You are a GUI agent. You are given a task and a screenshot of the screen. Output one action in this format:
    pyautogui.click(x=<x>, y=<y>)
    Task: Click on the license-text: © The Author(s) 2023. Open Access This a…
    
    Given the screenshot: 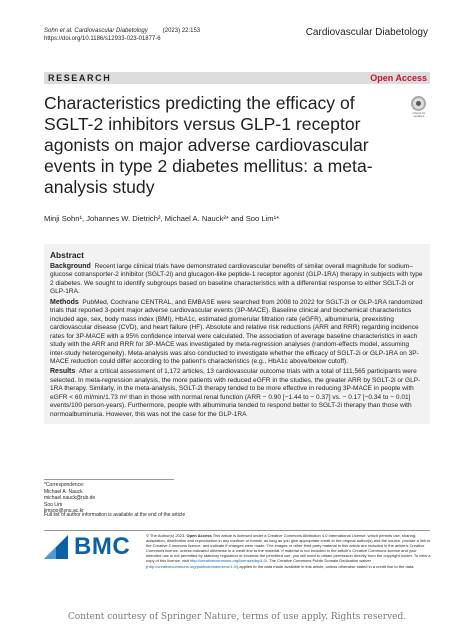 What is the action you would take?
    pyautogui.click(x=289, y=551)
    